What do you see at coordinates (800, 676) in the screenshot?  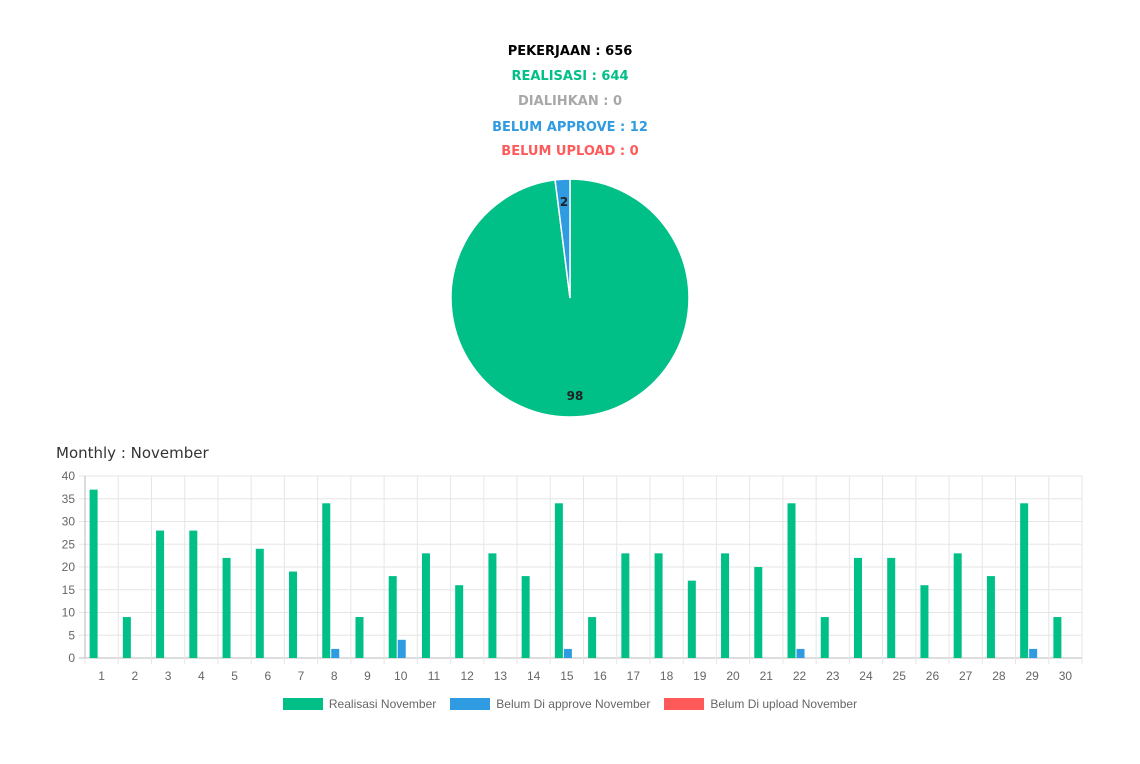 I see `x-tick-label: 22` at bounding box center [800, 676].